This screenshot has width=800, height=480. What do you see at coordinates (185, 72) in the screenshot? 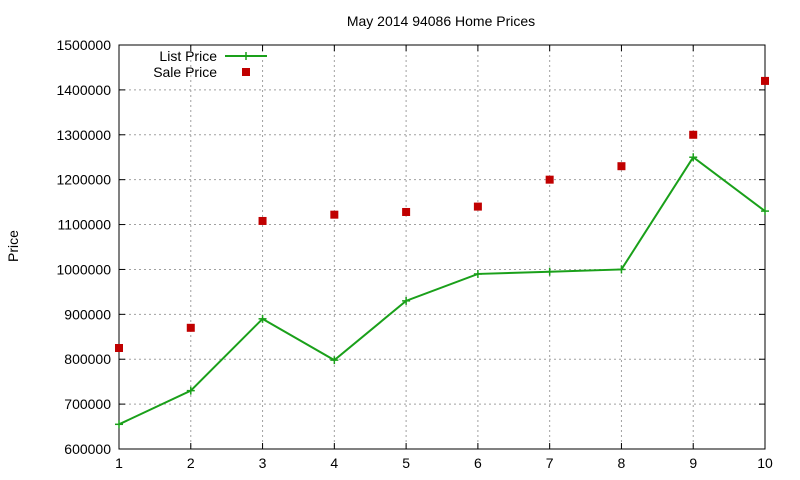
I see `legend-label: Sale Price` at bounding box center [185, 72].